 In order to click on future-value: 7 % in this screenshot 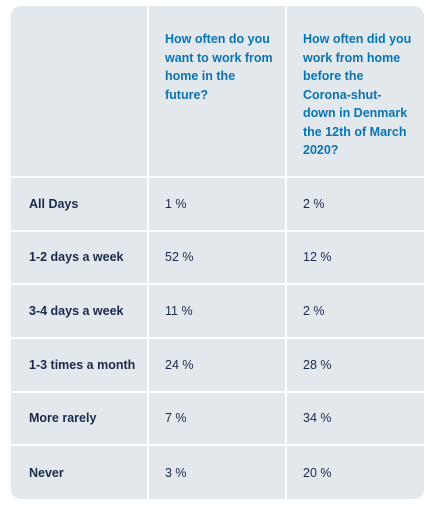, I will do `click(216, 418)`.